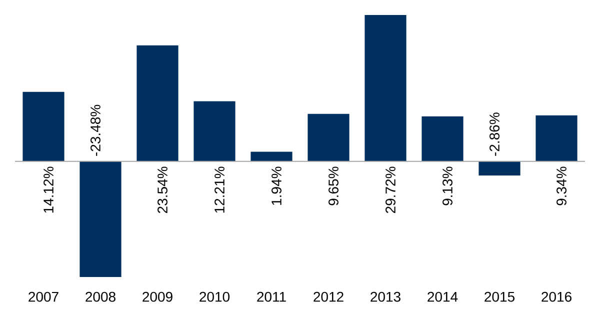  What do you see at coordinates (561, 186) in the screenshot?
I see `data-label: 9.34%` at bounding box center [561, 186].